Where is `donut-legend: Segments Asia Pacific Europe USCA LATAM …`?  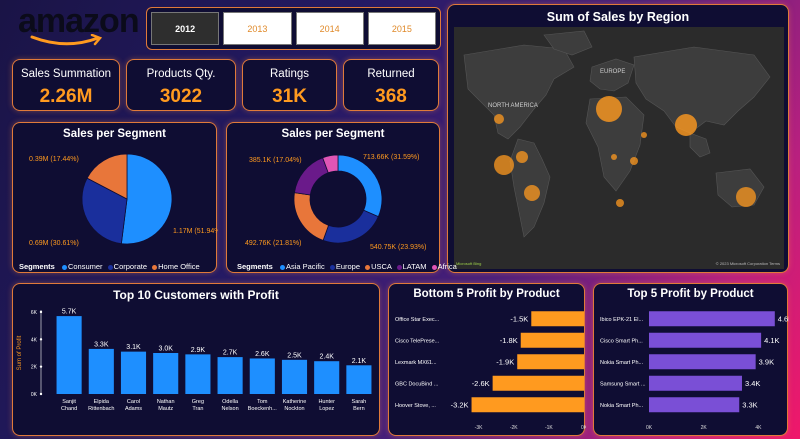
donut-legend: Segments Asia Pacific Europe USCA LATAM … is located at coordinates (347, 266).